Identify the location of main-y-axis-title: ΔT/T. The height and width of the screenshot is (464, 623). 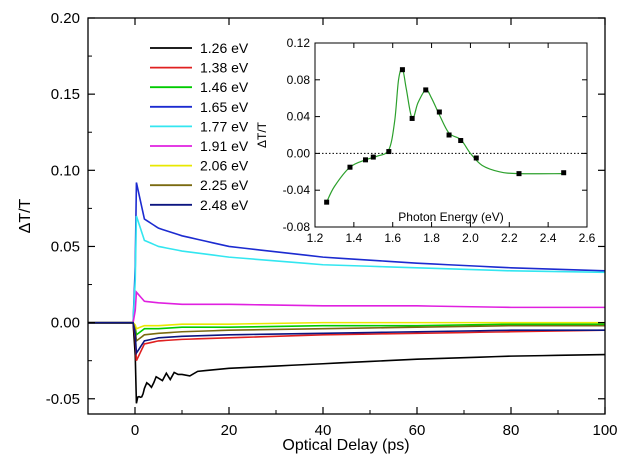
(25, 215).